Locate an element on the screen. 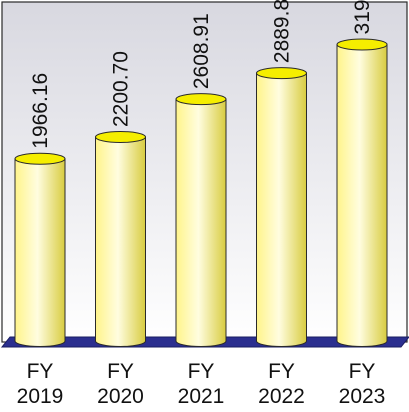 The height and width of the screenshot is (412, 409). value-label: 2608.91 is located at coordinates (201, 51).